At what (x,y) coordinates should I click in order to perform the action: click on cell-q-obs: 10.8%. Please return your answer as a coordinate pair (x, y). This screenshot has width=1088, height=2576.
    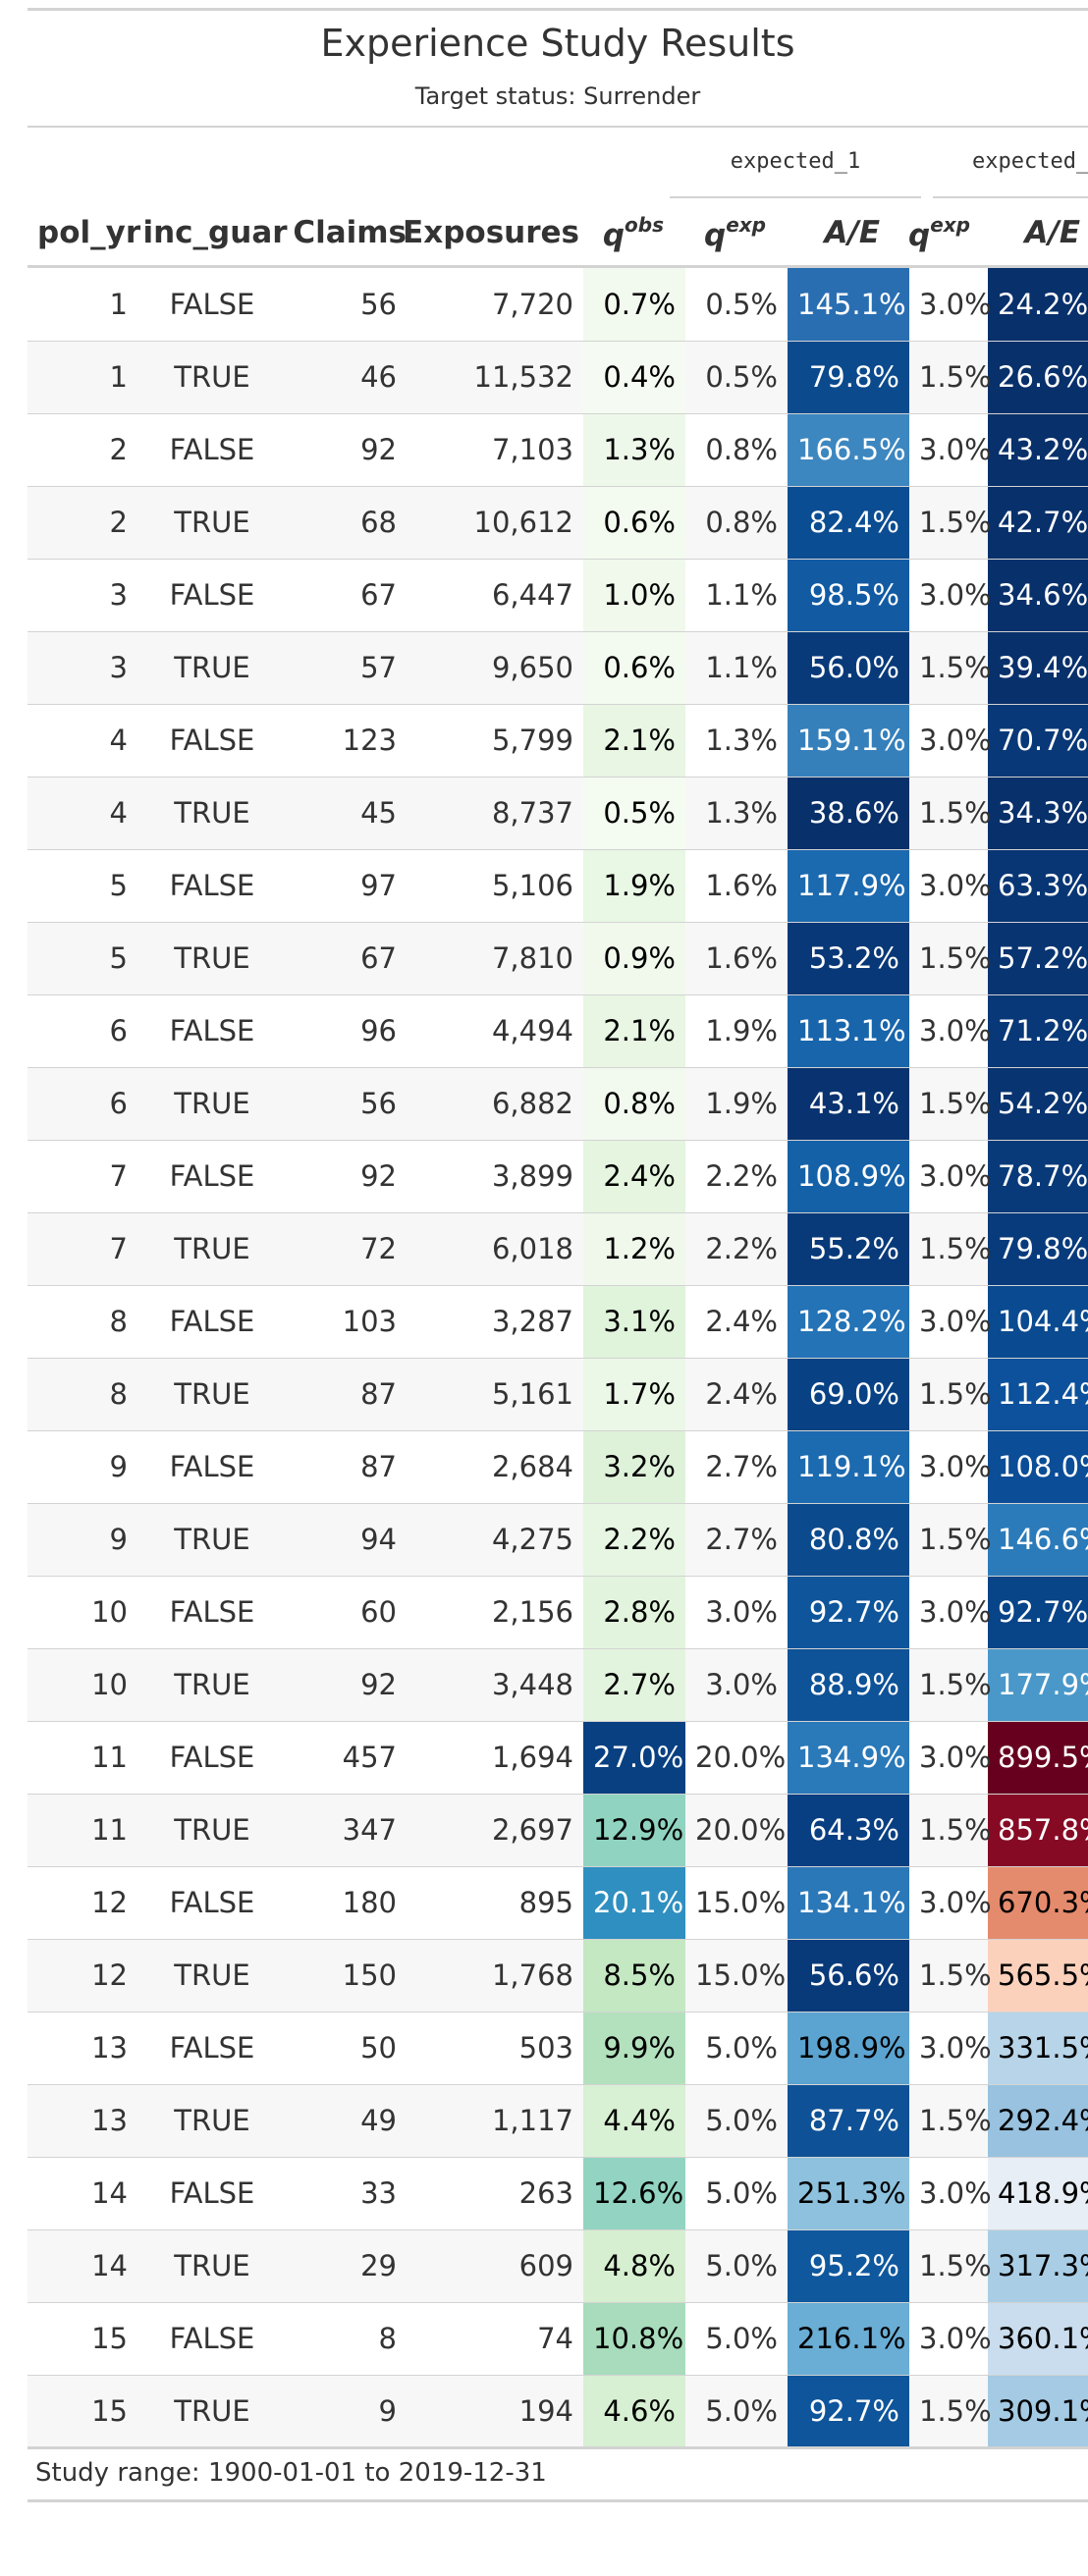
    Looking at the image, I should click on (634, 2338).